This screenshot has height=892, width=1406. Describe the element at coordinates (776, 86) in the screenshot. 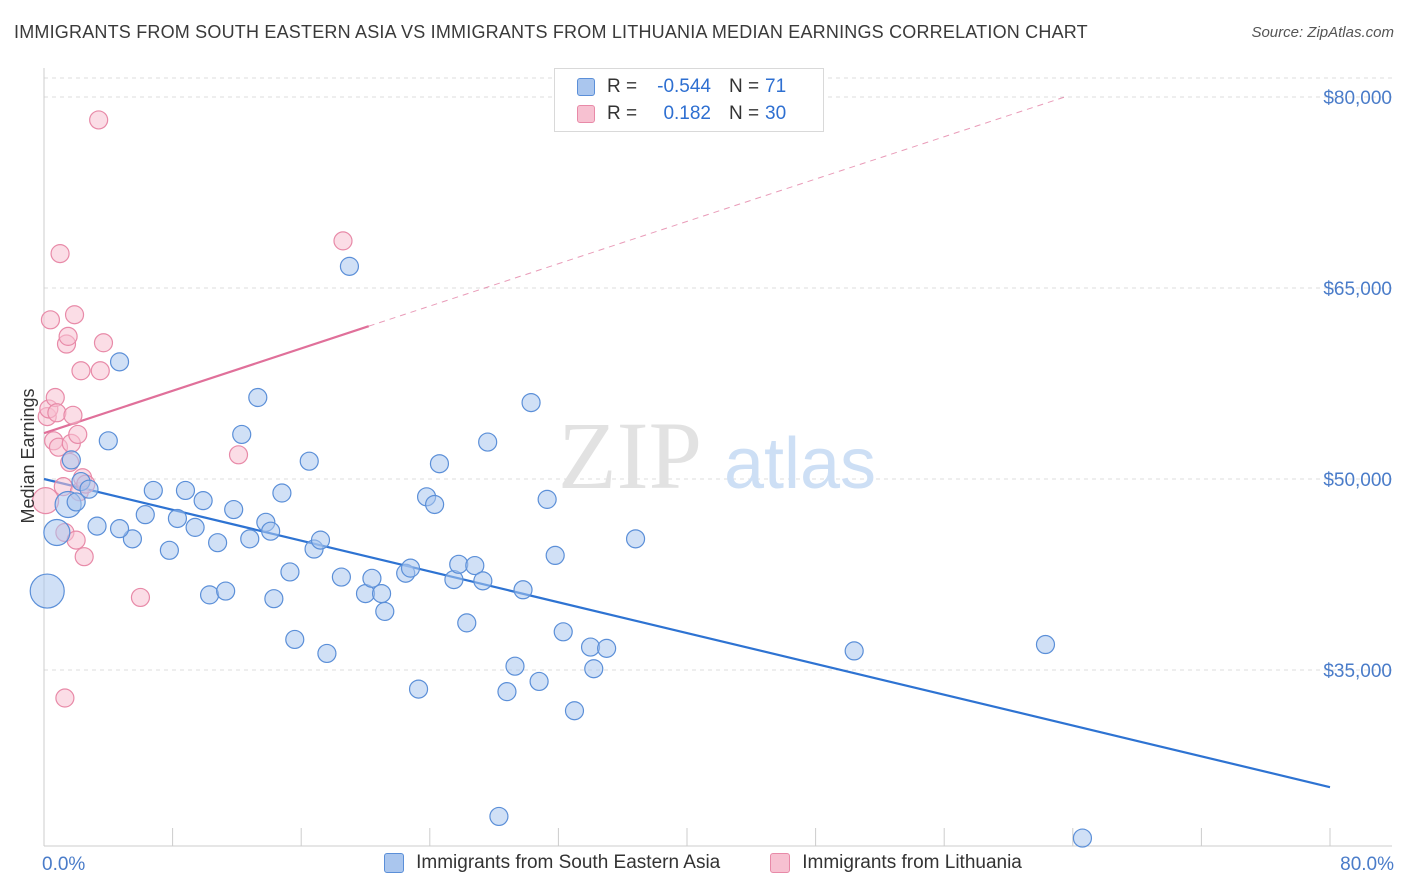

I see `n-value: 71` at that location.